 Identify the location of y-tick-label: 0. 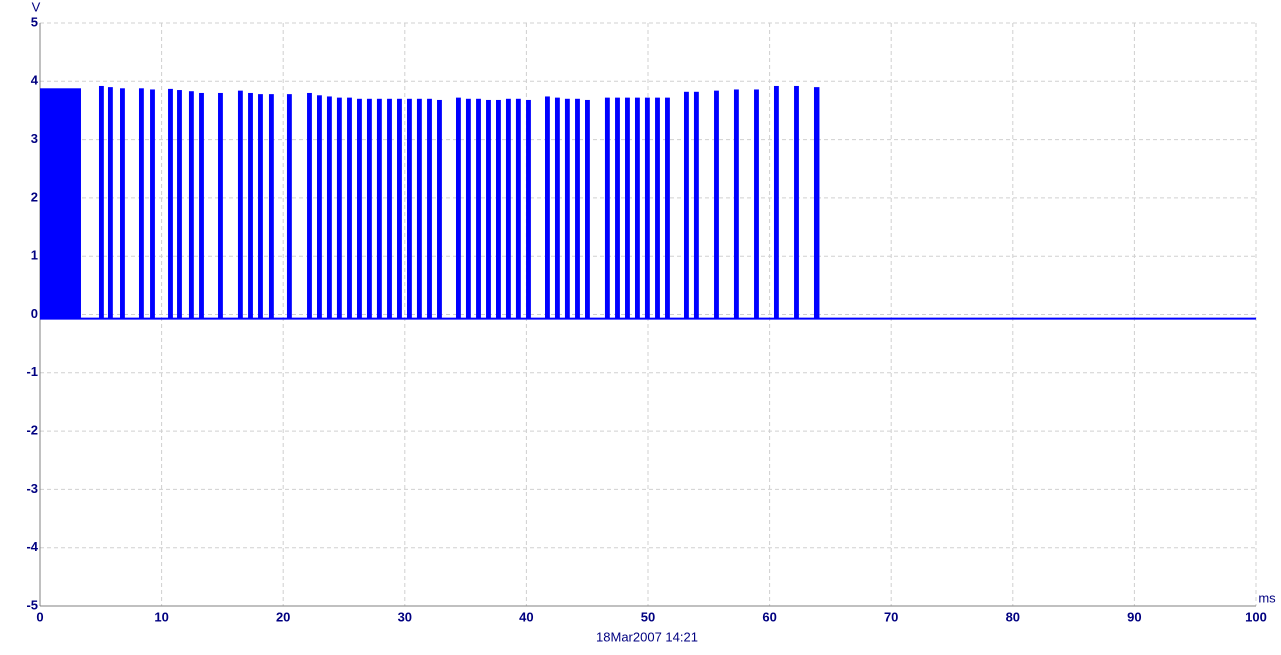
(34, 313).